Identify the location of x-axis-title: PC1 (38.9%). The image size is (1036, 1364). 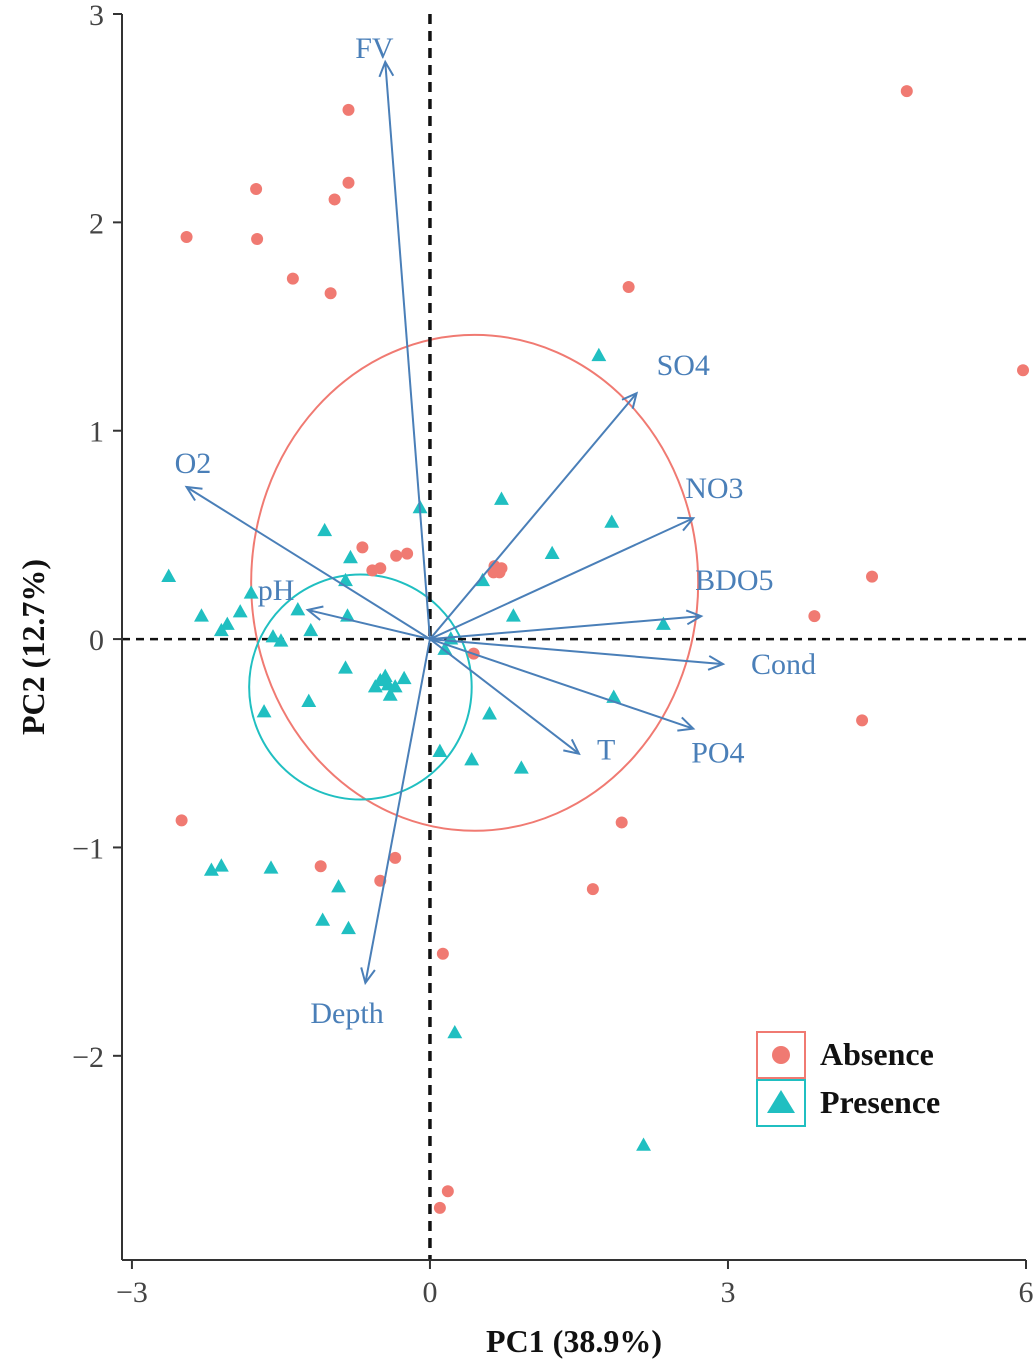
(574, 1341).